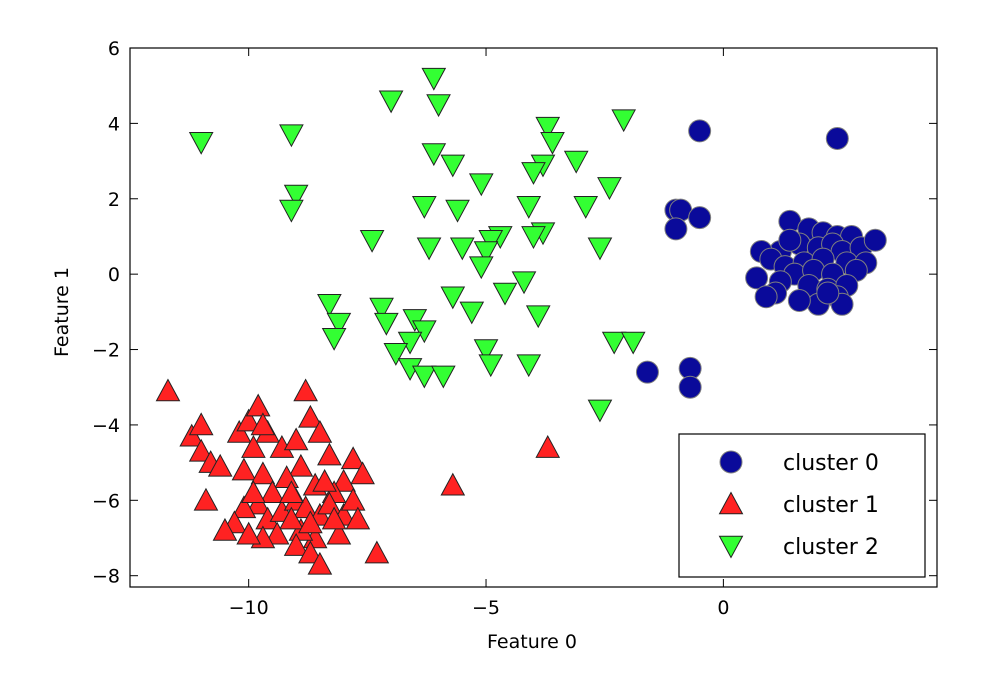 The width and height of the screenshot is (981, 690). Describe the element at coordinates (106, 501) in the screenshot. I see `y-tick-label: −6` at that location.